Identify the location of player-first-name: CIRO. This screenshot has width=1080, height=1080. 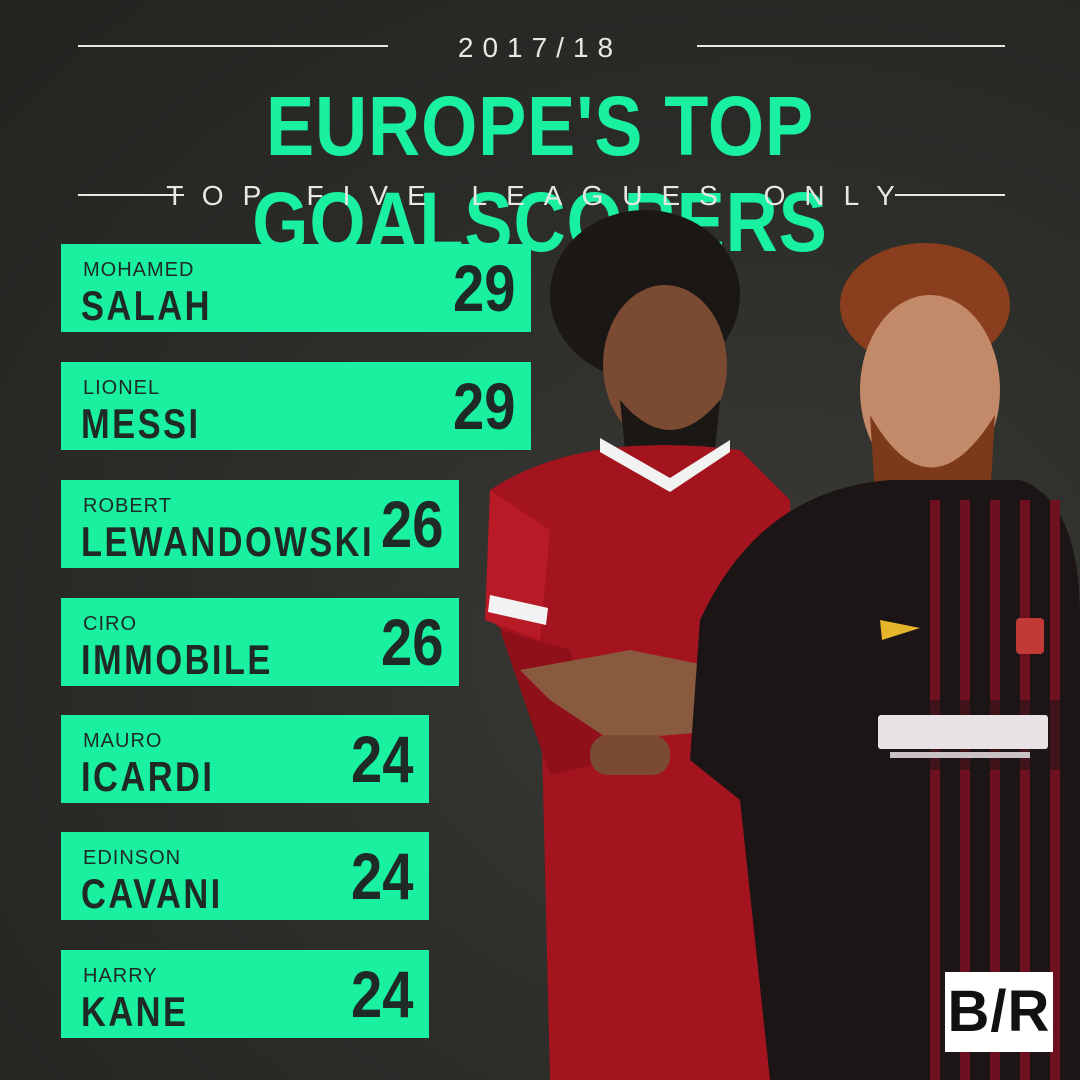
(110, 624).